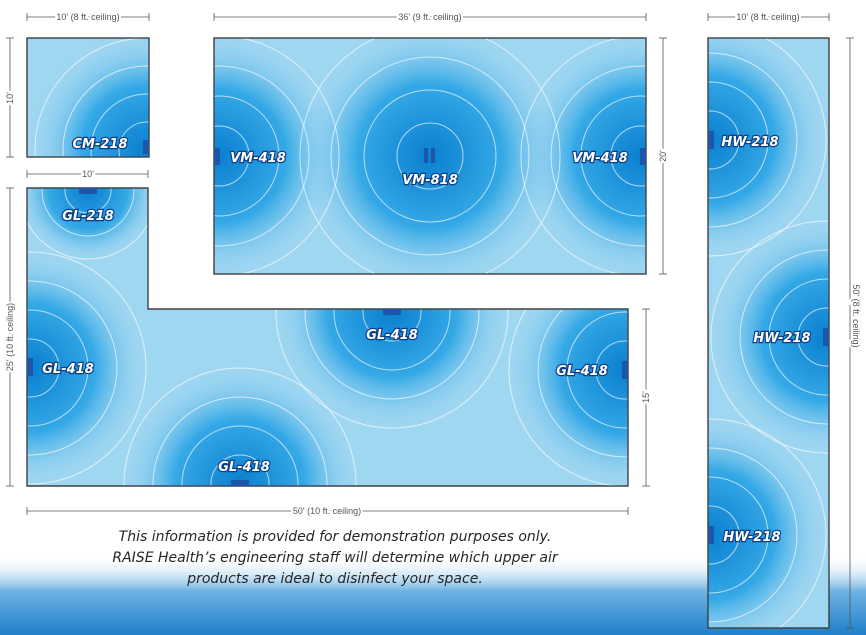 The width and height of the screenshot is (866, 635). Describe the element at coordinates (767, 17) in the screenshot. I see `hw-width-label: 10' (8 ft. ceiling)` at that location.